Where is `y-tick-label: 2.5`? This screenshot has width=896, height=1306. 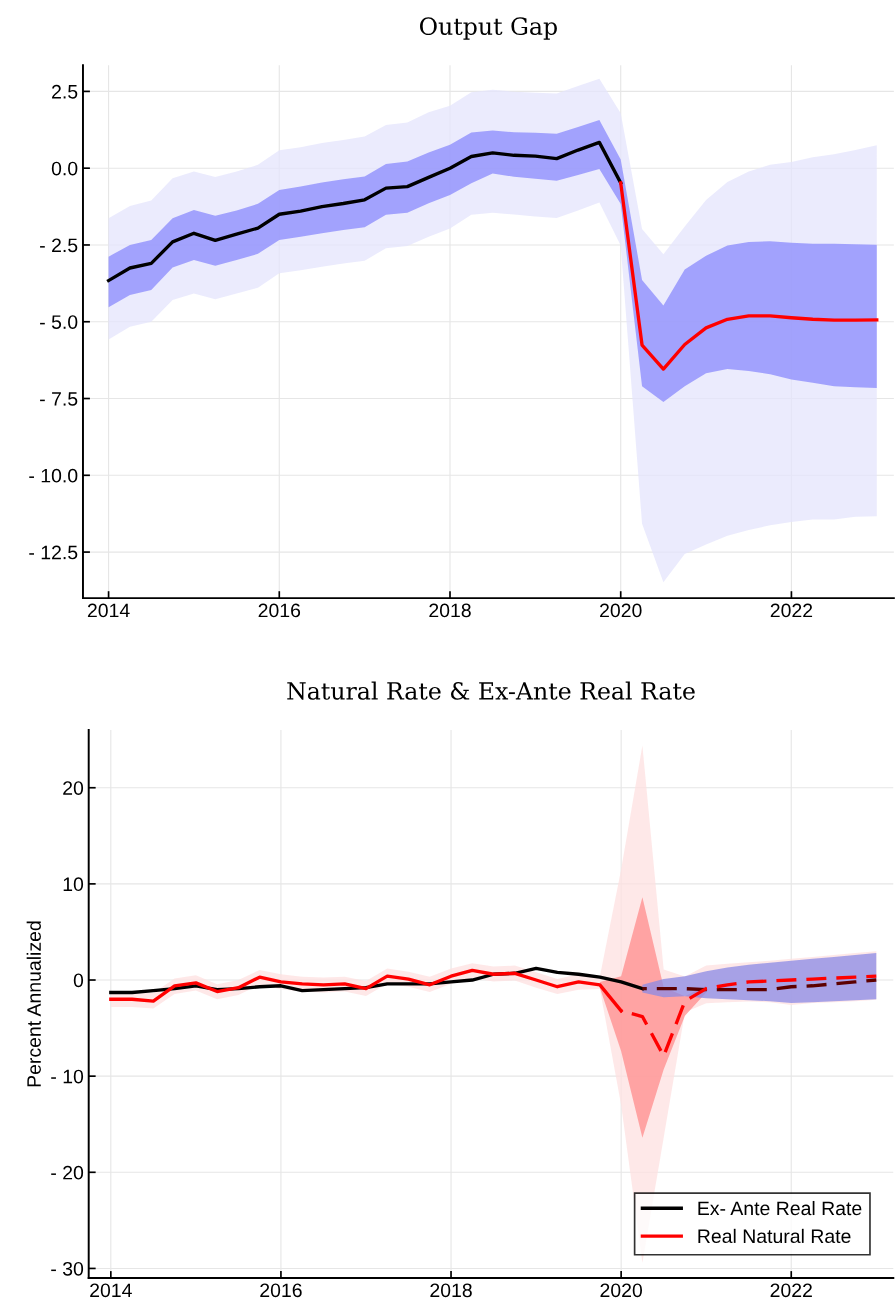 y-tick-label: 2.5 is located at coordinates (65, 91).